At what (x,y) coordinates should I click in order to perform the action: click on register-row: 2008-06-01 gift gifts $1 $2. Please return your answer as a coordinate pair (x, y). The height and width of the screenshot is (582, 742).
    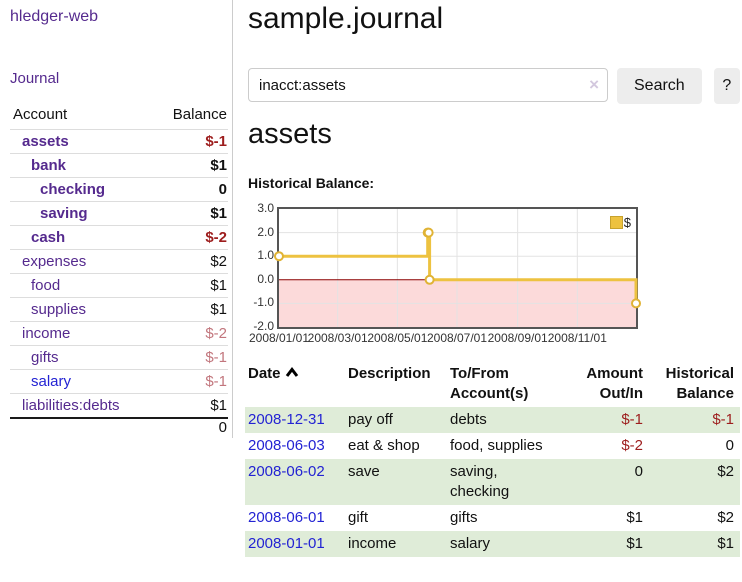
    Looking at the image, I should click on (492, 518).